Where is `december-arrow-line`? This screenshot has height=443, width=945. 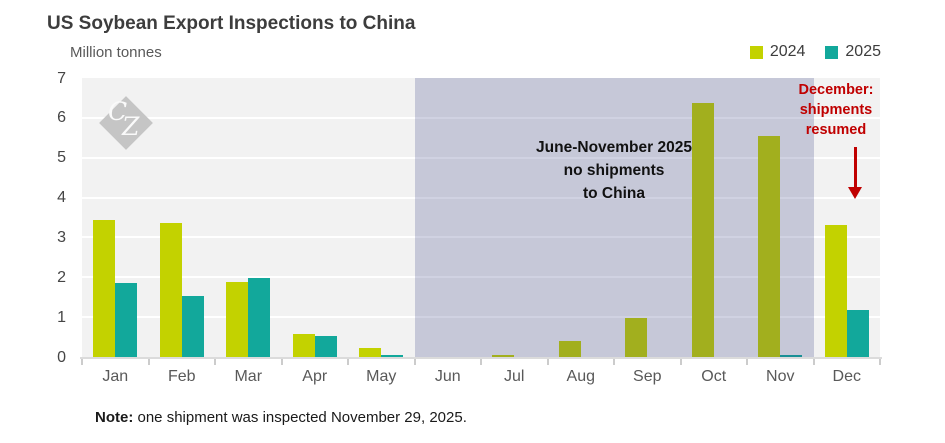
december-arrow-line is located at coordinates (855, 168).